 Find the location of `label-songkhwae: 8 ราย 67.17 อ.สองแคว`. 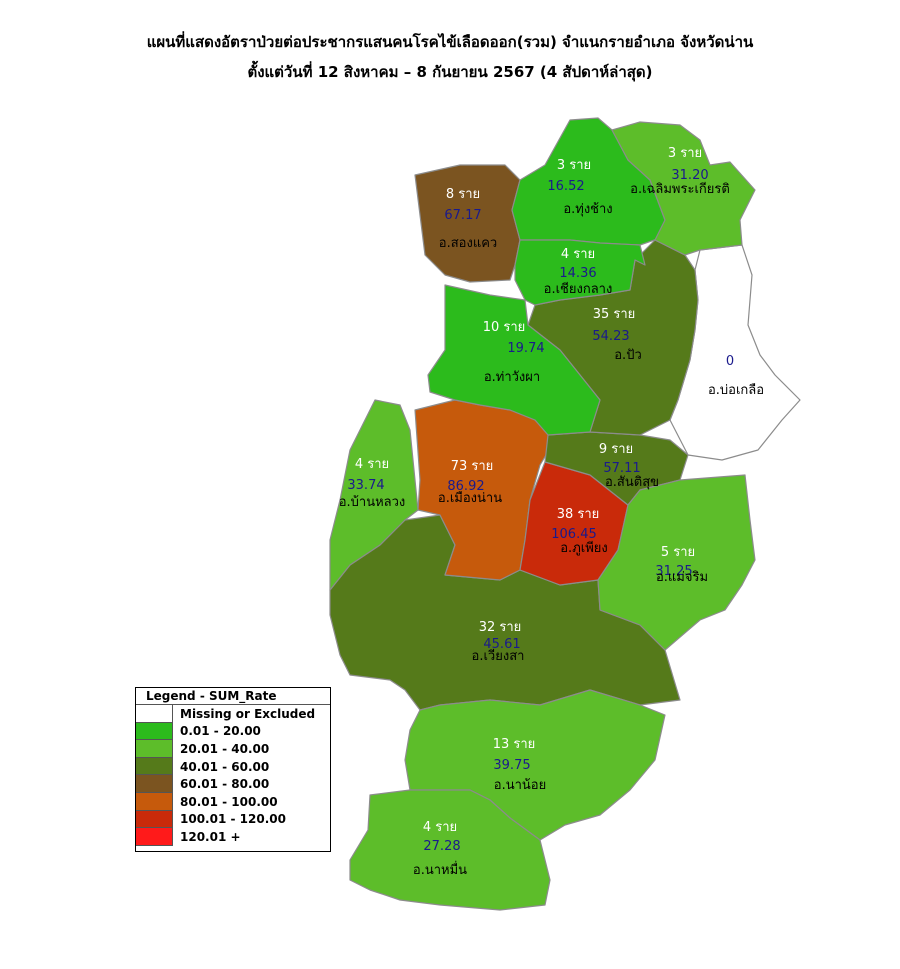

label-songkhwae: 8 ราย 67.17 อ.สองแคว is located at coordinates (468, 219).